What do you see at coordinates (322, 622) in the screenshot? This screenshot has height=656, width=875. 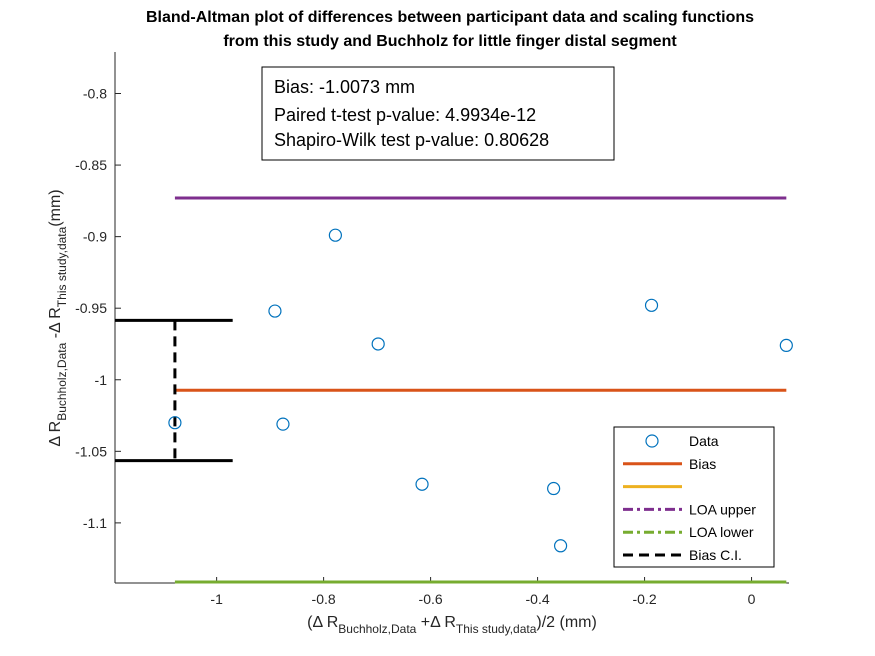 I see `x-axis-label-prefix: (Δ R` at bounding box center [322, 622].